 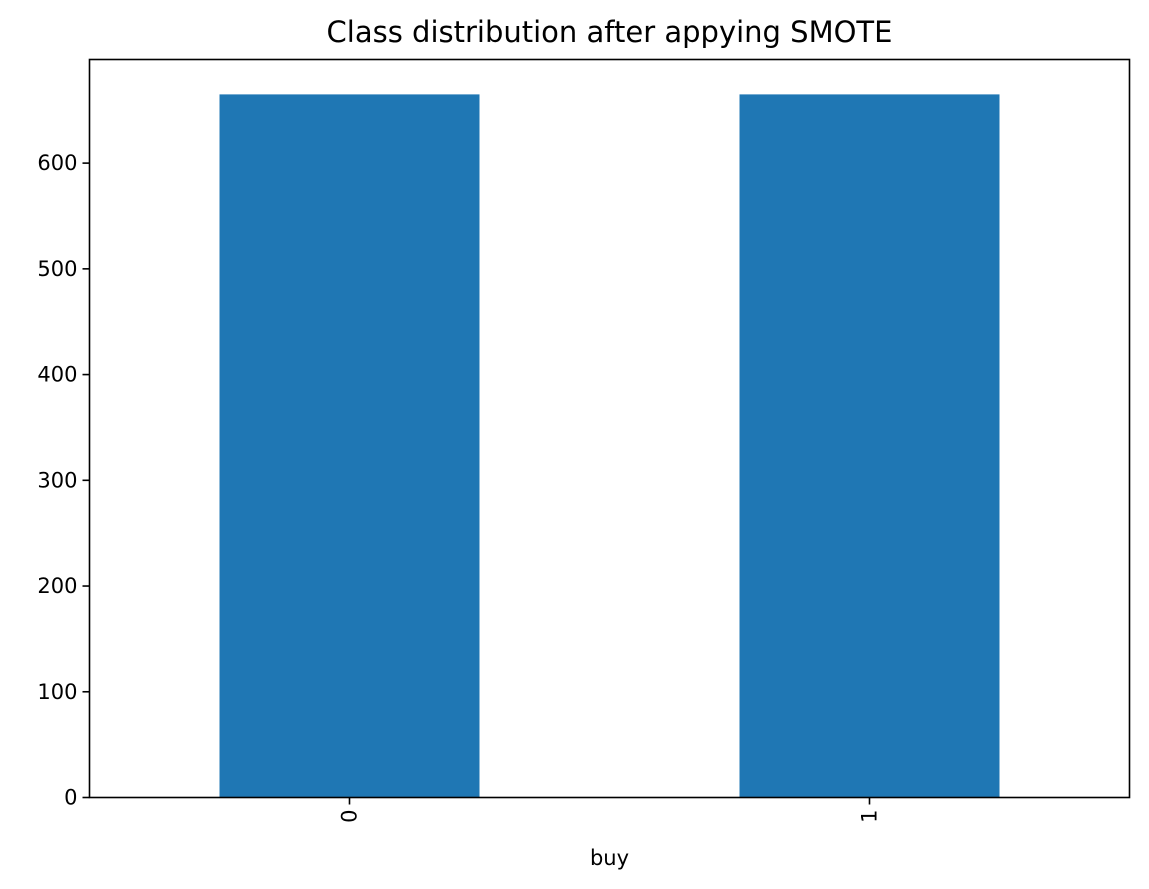 I want to click on y-tick-label-100: 100, so click(x=57, y=692).